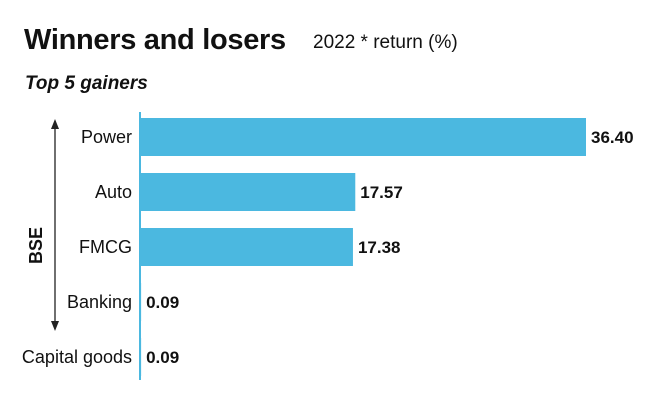 The width and height of the screenshot is (660, 419). Describe the element at coordinates (155, 40) in the screenshot. I see `chart-title: Winners and losers` at that location.